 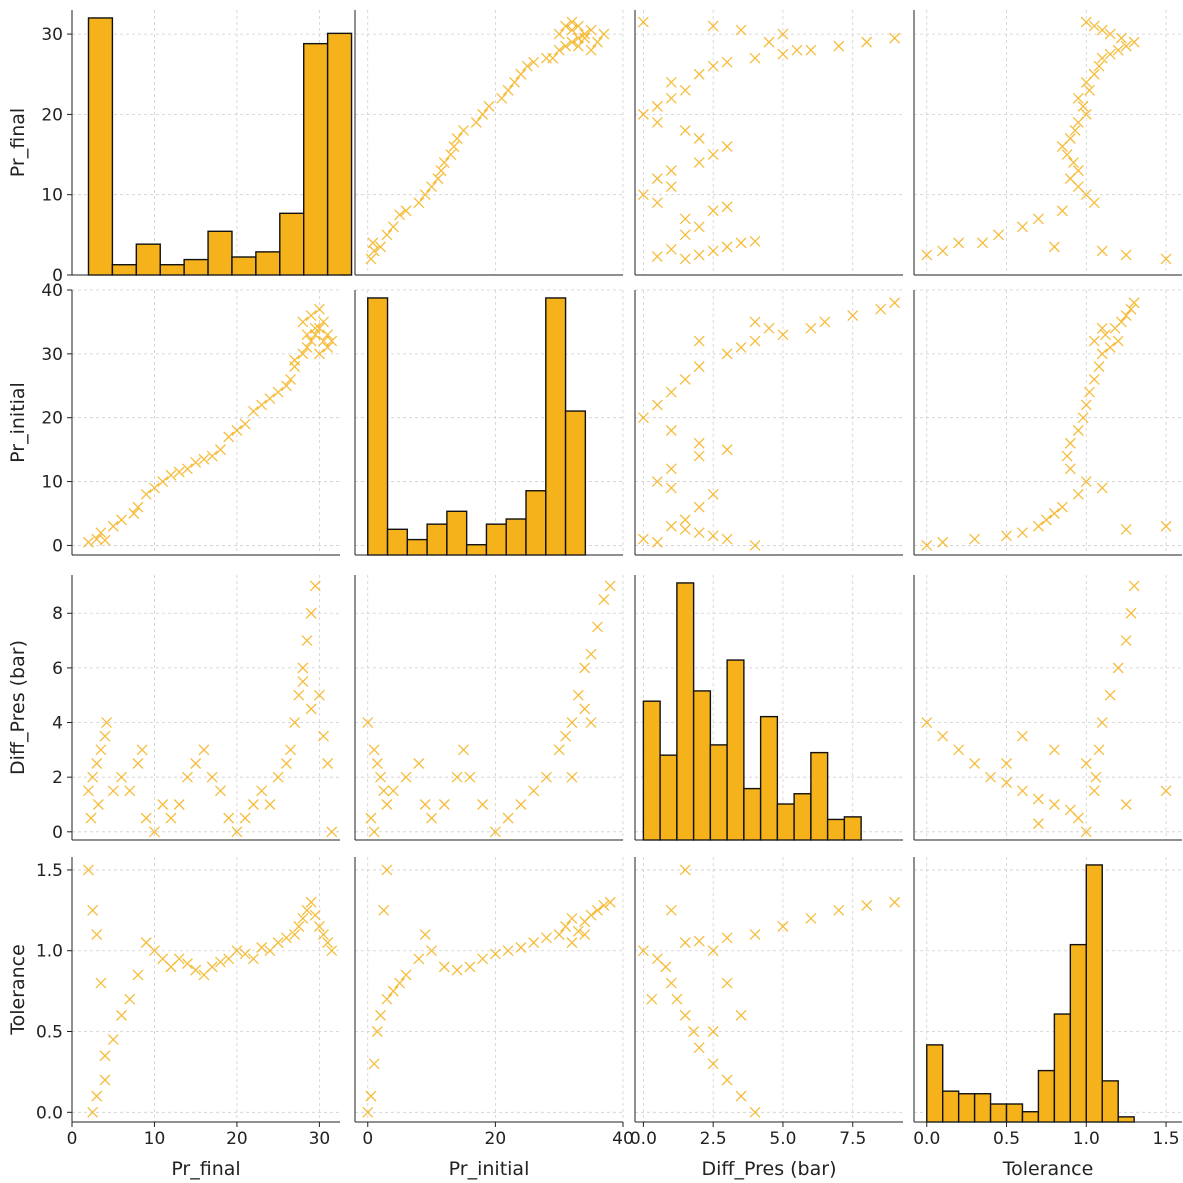 What do you see at coordinates (852, 1139) in the screenshot?
I see `x-tick-label: 7.5` at bounding box center [852, 1139].